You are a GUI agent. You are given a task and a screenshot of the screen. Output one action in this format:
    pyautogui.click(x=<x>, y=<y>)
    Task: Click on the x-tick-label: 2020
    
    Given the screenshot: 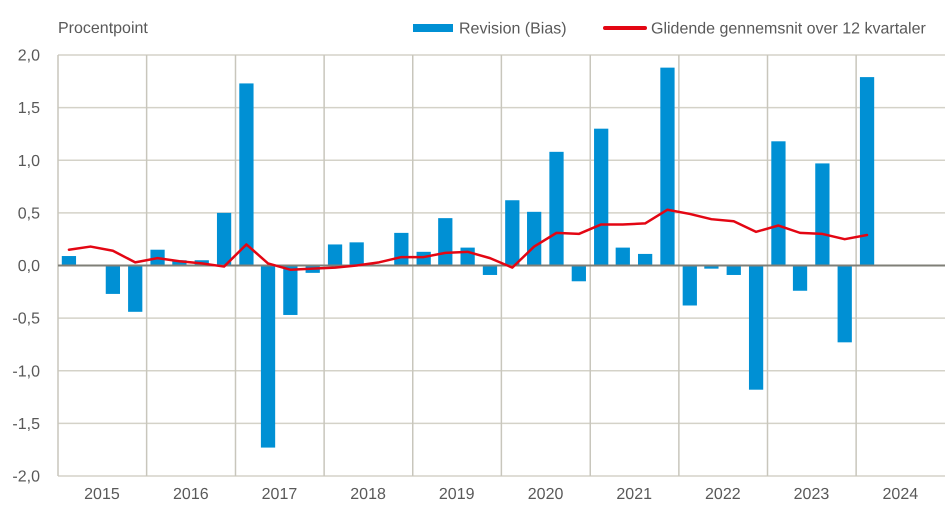 What is the action you would take?
    pyautogui.click(x=546, y=494)
    